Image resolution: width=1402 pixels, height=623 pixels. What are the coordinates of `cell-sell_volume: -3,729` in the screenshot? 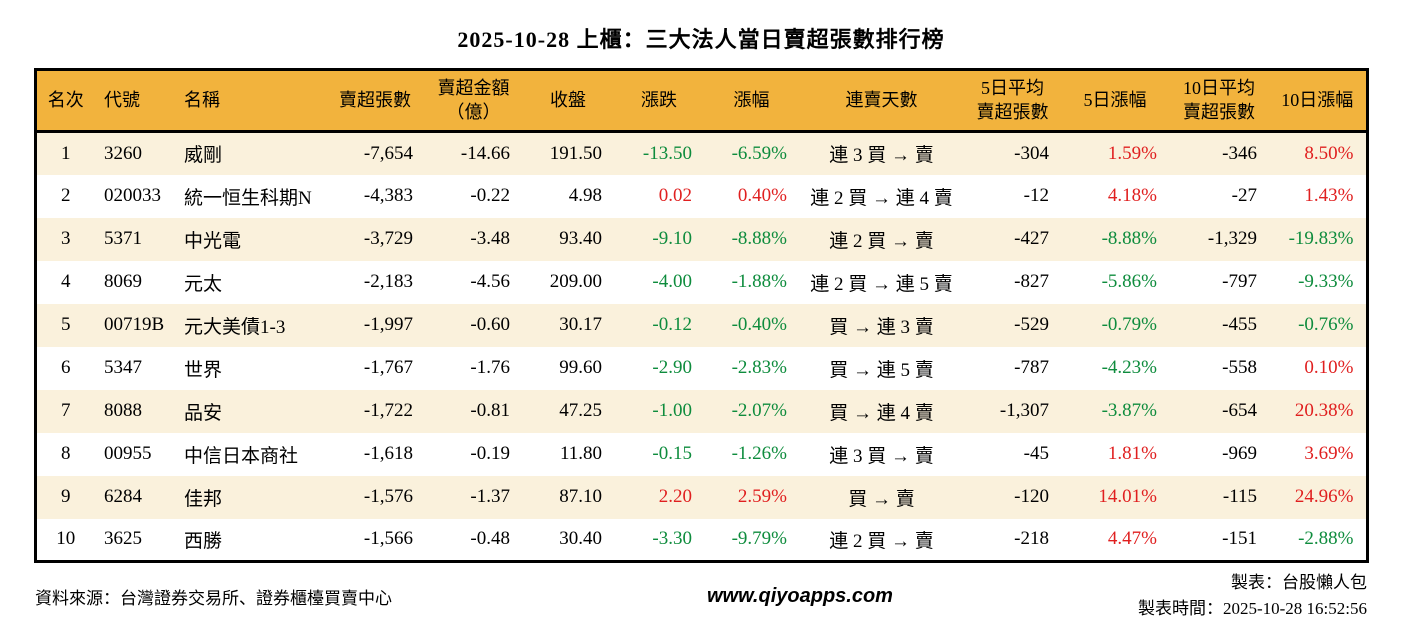 It's located at (388, 238).